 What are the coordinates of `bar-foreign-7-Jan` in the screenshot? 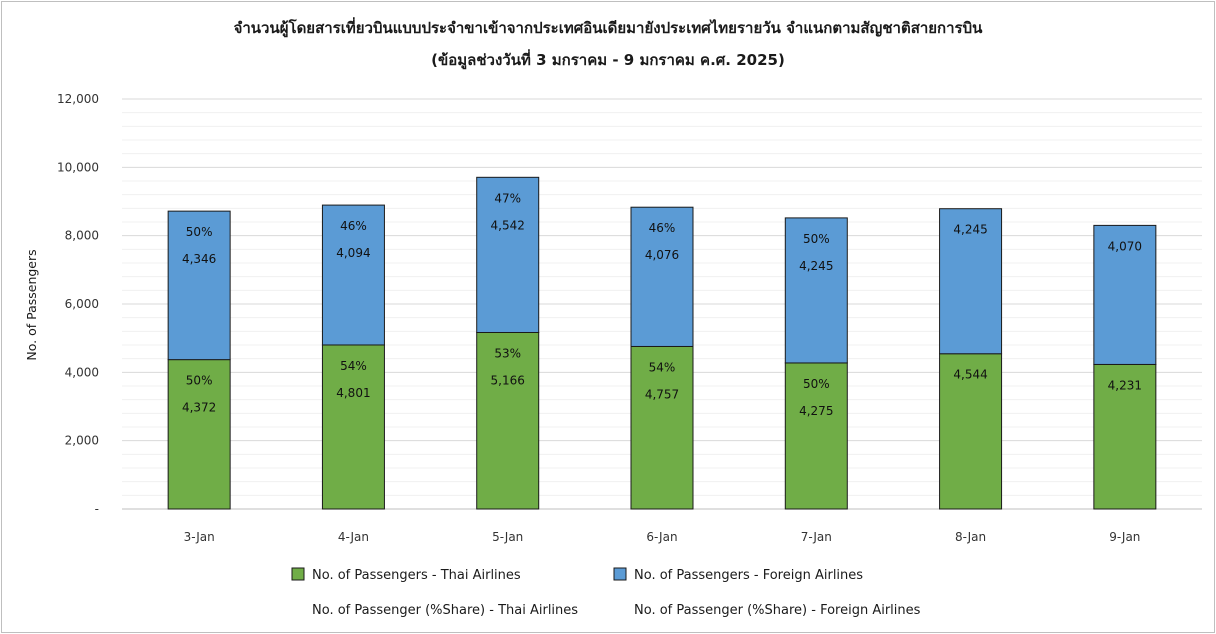 It's located at (816, 290).